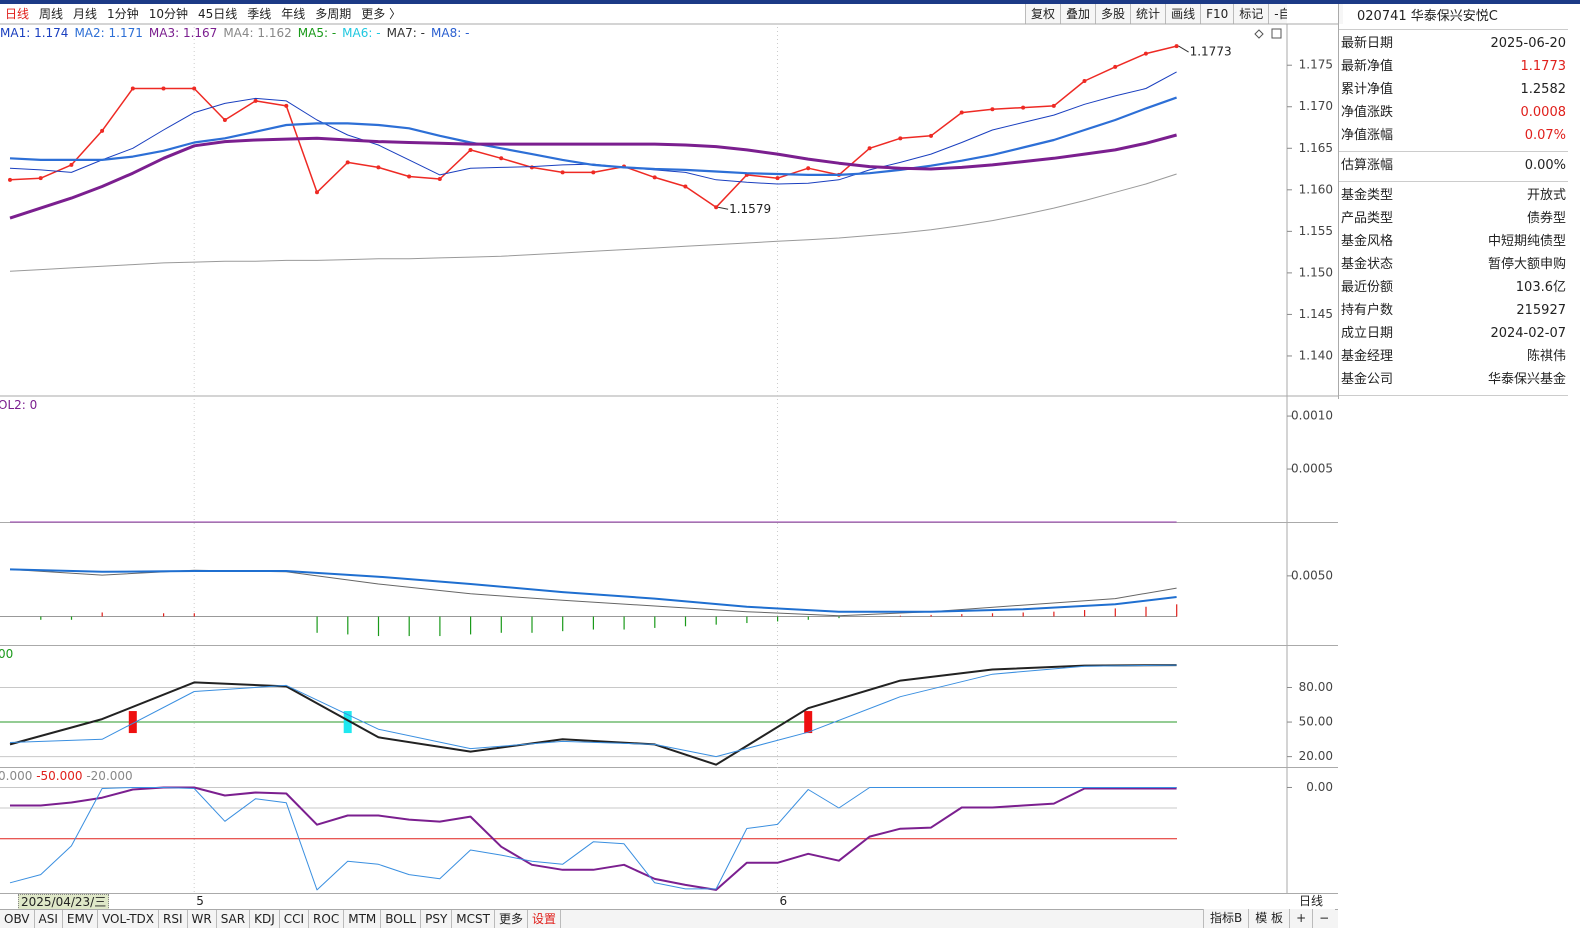  What do you see at coordinates (128, 919) in the screenshot?
I see `indicator-tab: VOL-TDX` at bounding box center [128, 919].